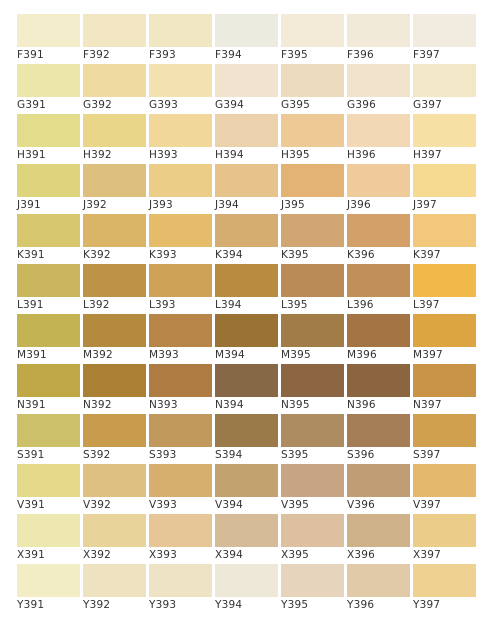  Describe the element at coordinates (179, 237) in the screenshot. I see `color-swatch-cell: K393` at that location.